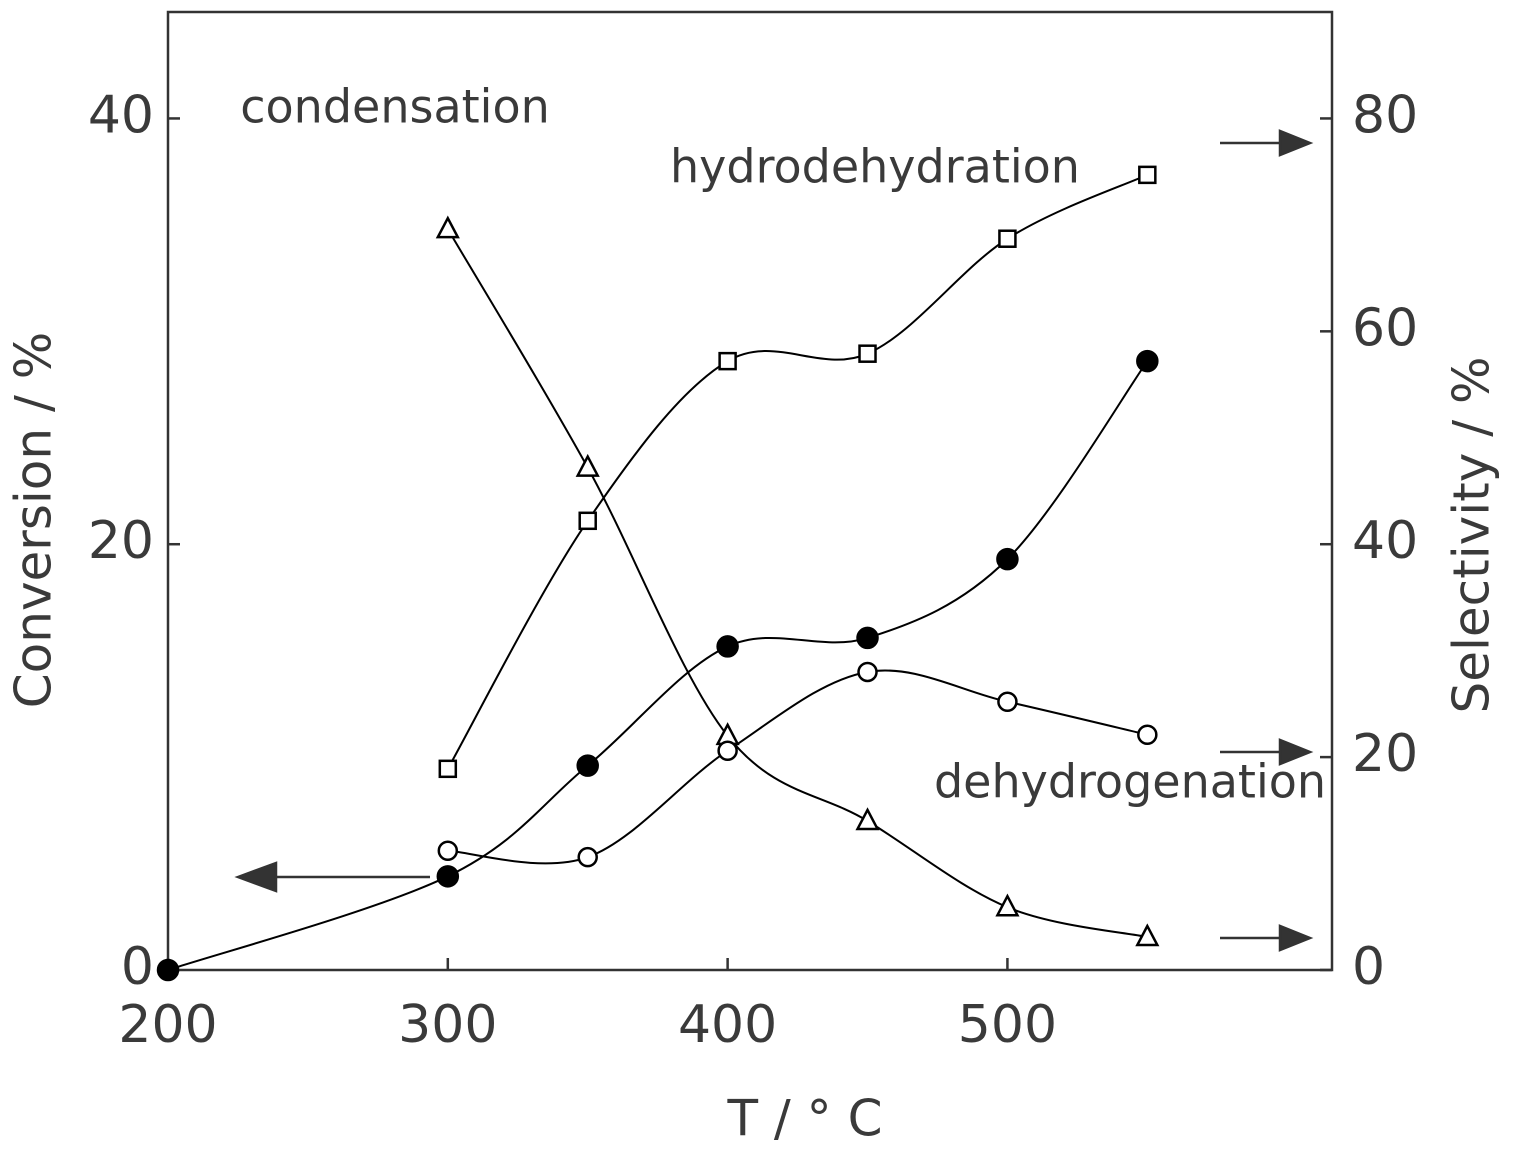 This screenshot has width=1518, height=1157. I want to click on y2-tick-label: 0, so click(1368, 967).